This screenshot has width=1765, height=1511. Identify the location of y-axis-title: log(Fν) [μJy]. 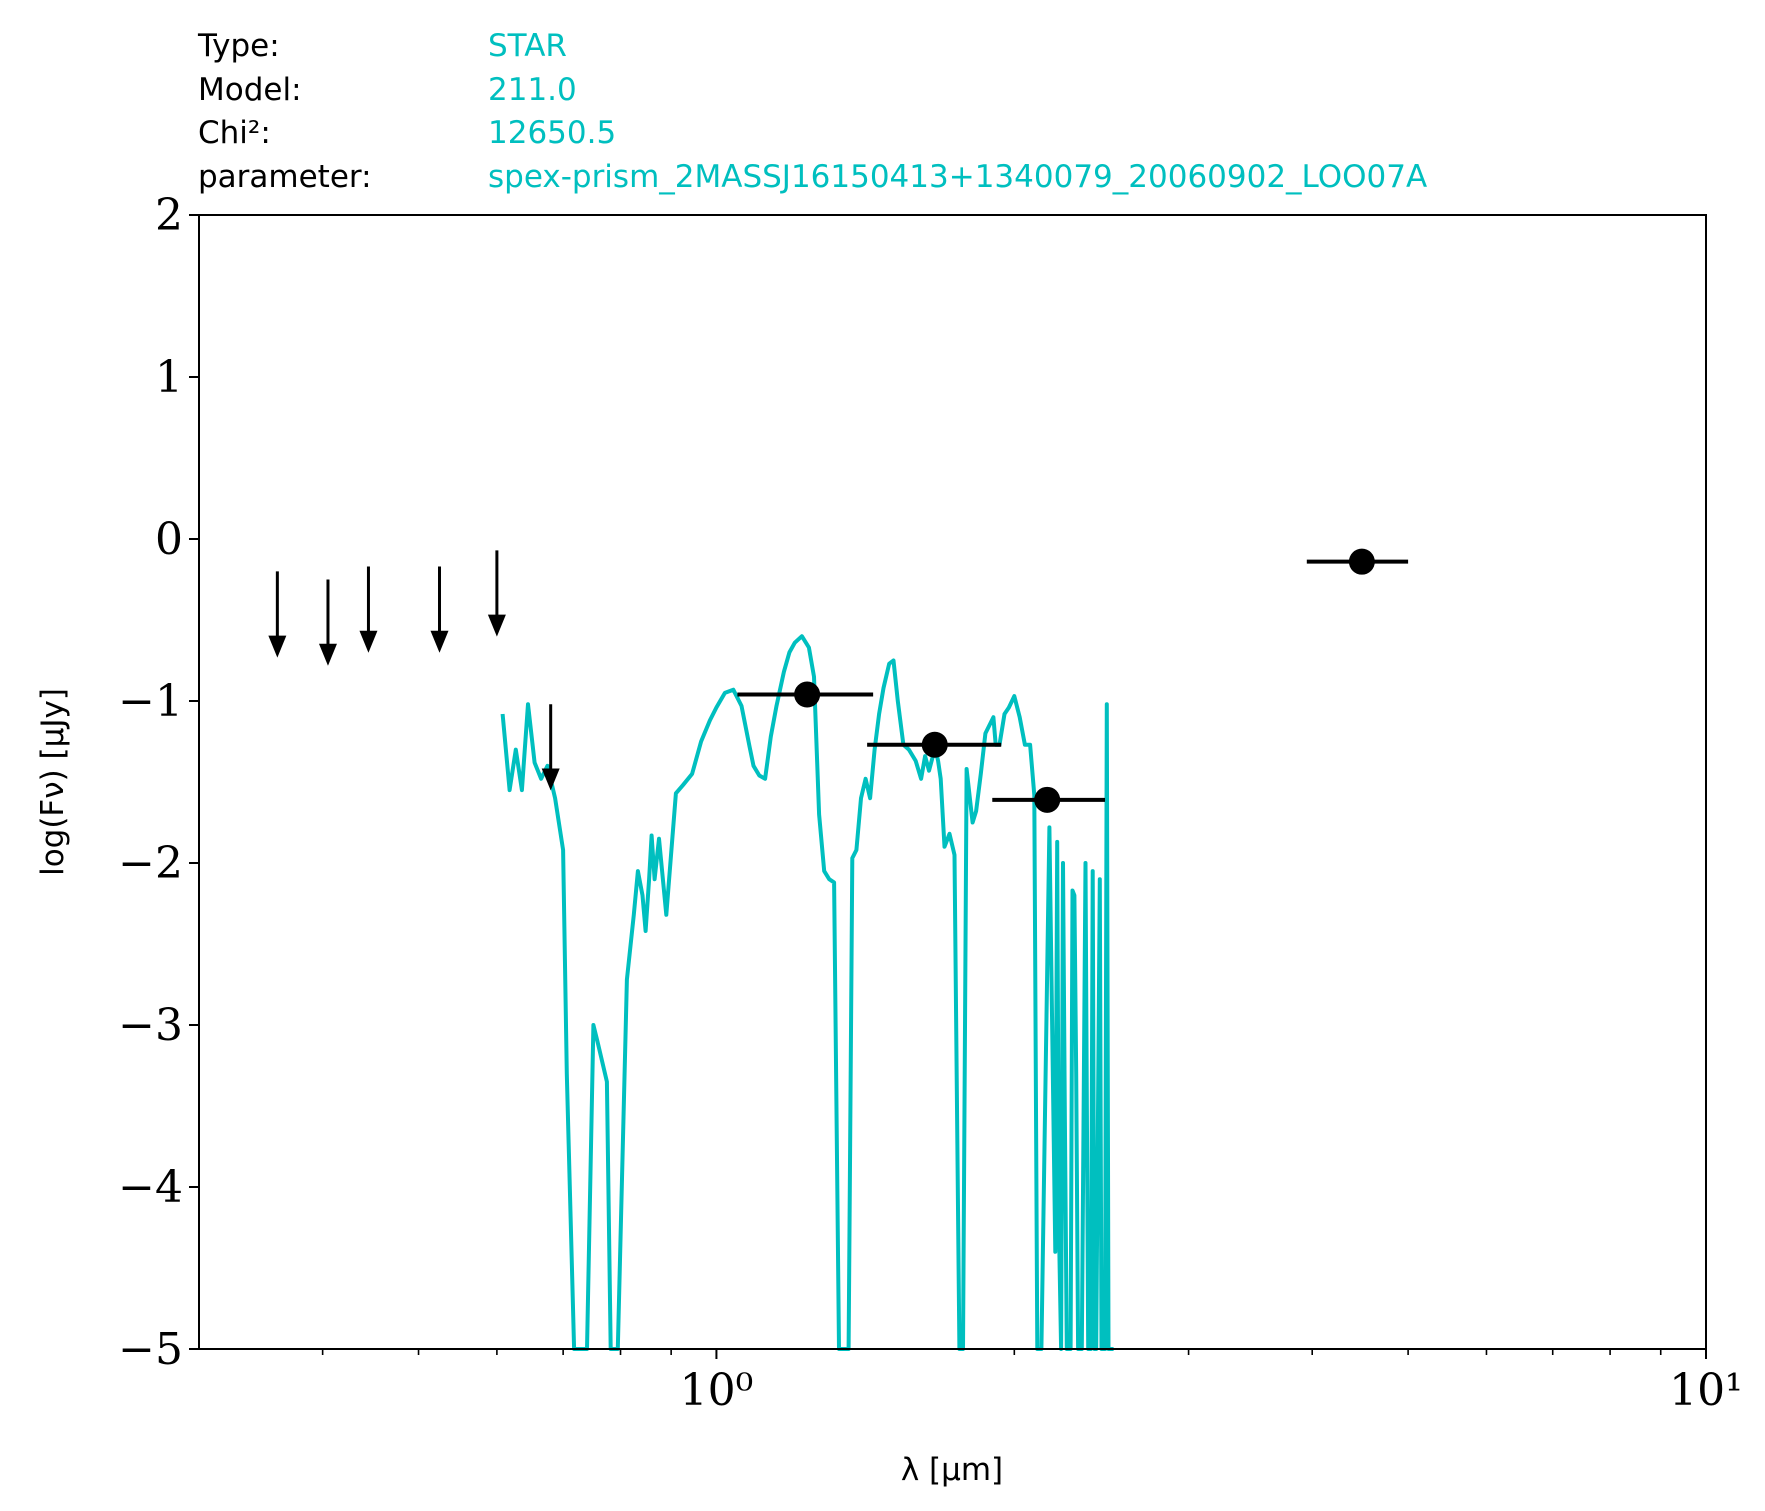
(53, 782).